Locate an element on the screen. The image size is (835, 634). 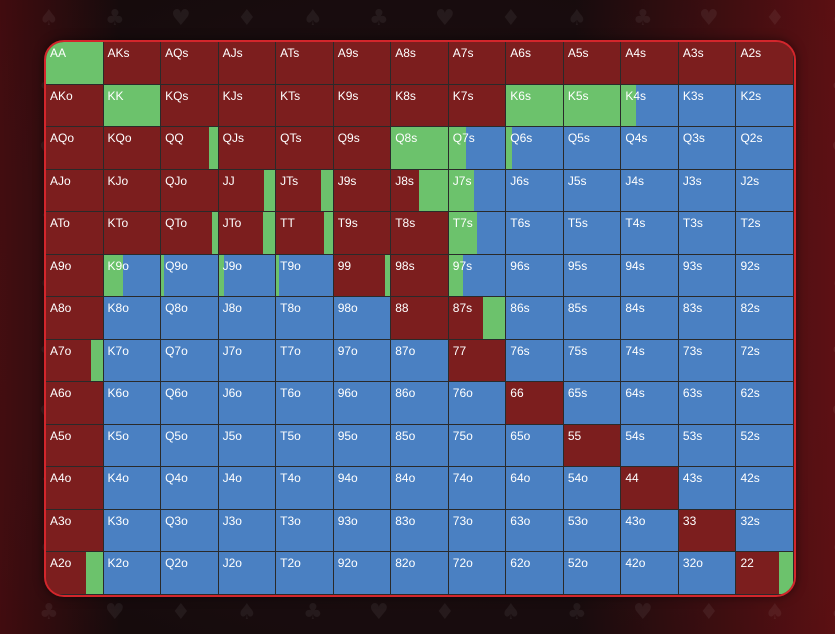
hand-cell: 86s is located at coordinates (535, 318).